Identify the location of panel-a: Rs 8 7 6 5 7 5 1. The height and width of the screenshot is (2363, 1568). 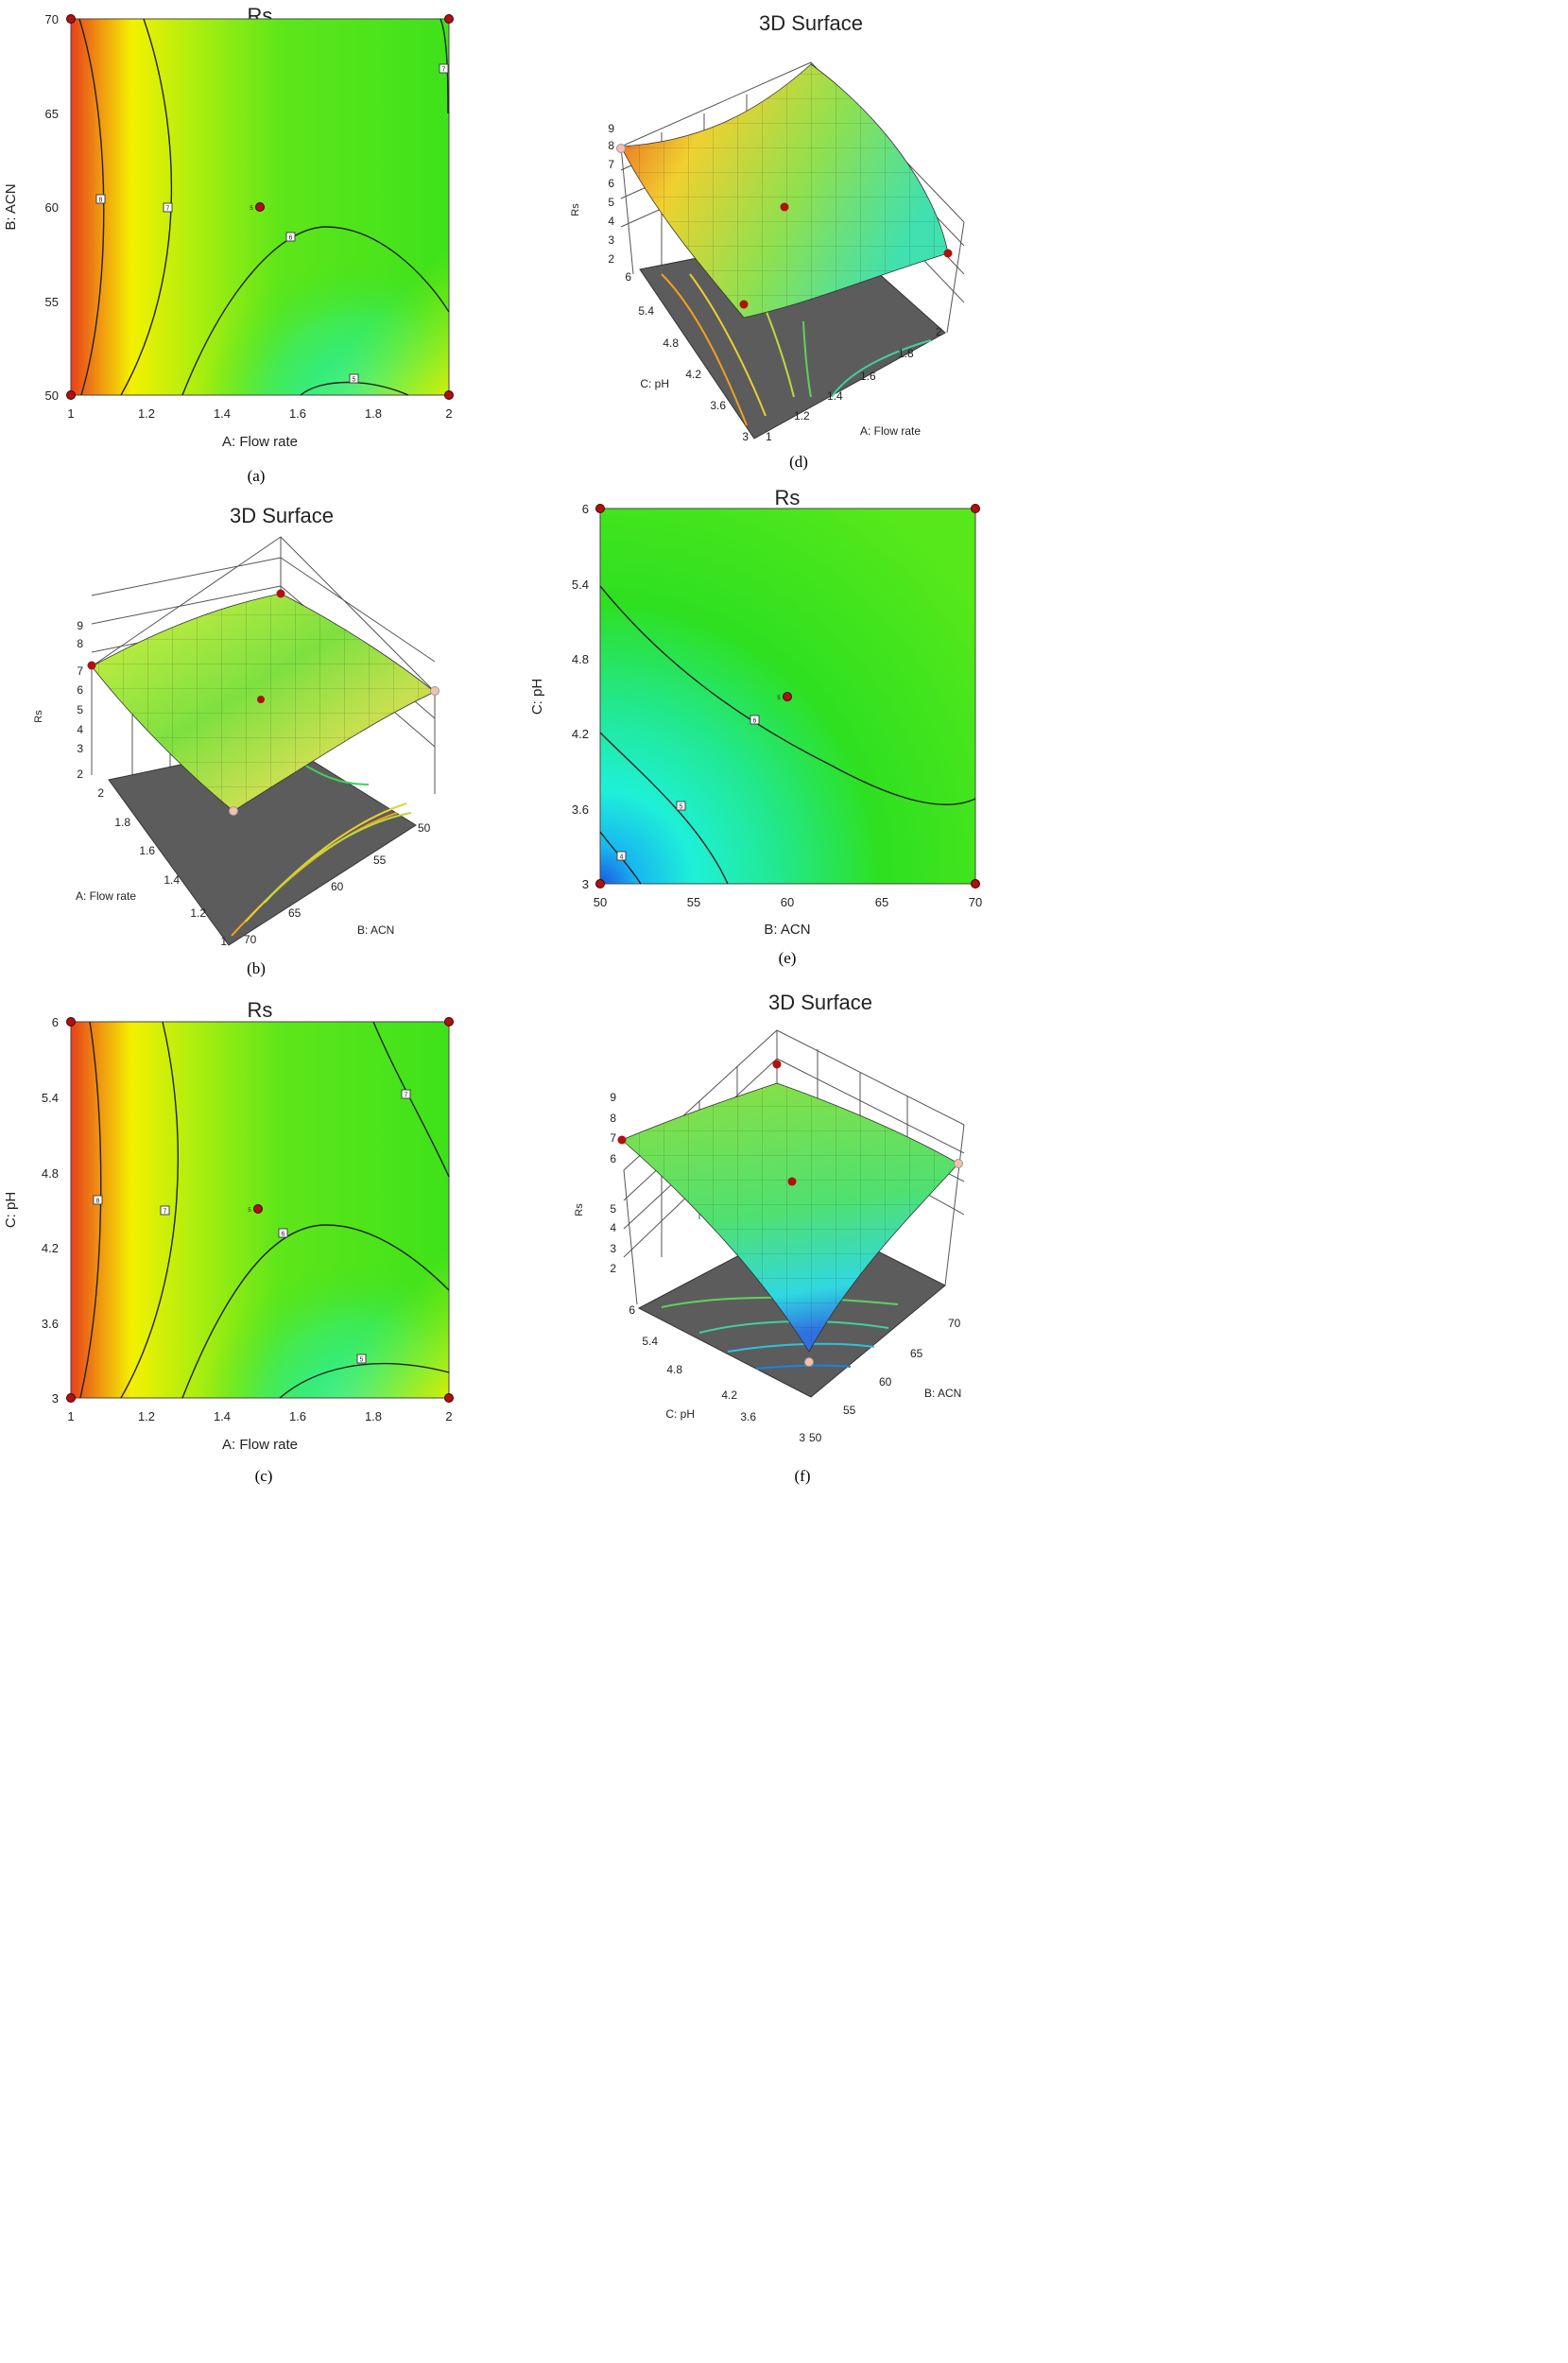
(228, 244).